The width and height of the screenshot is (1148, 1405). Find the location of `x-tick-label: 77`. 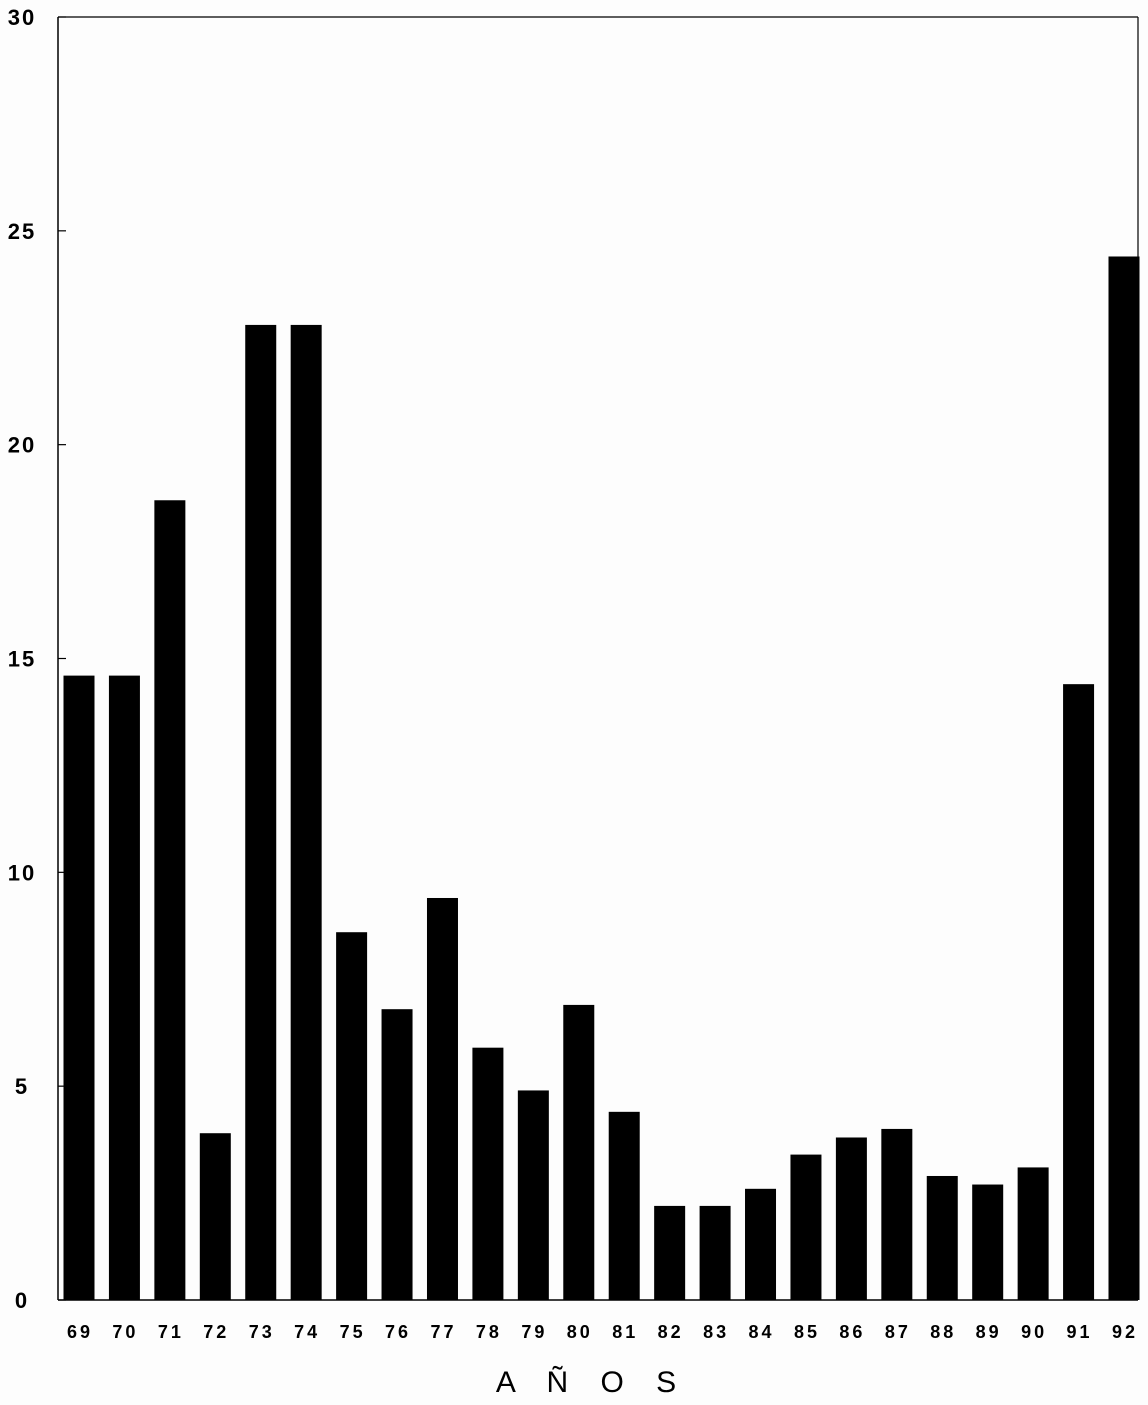

x-tick-label: 77 is located at coordinates (443, 1332).